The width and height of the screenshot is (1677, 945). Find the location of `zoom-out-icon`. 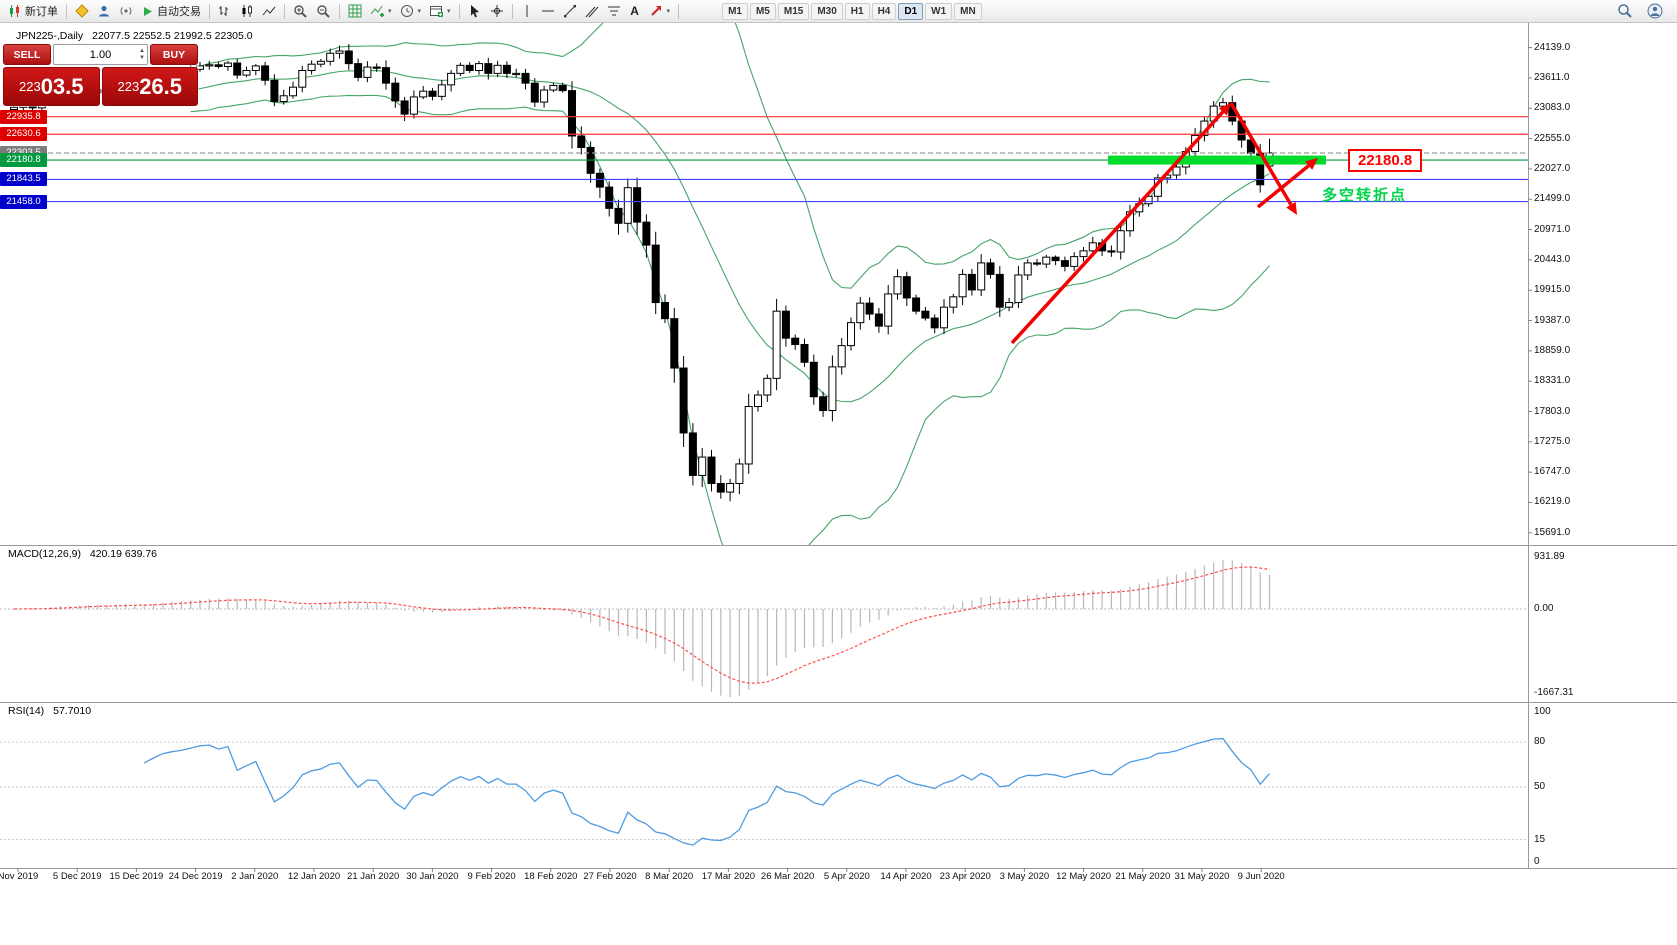

zoom-out-icon is located at coordinates (323, 11).